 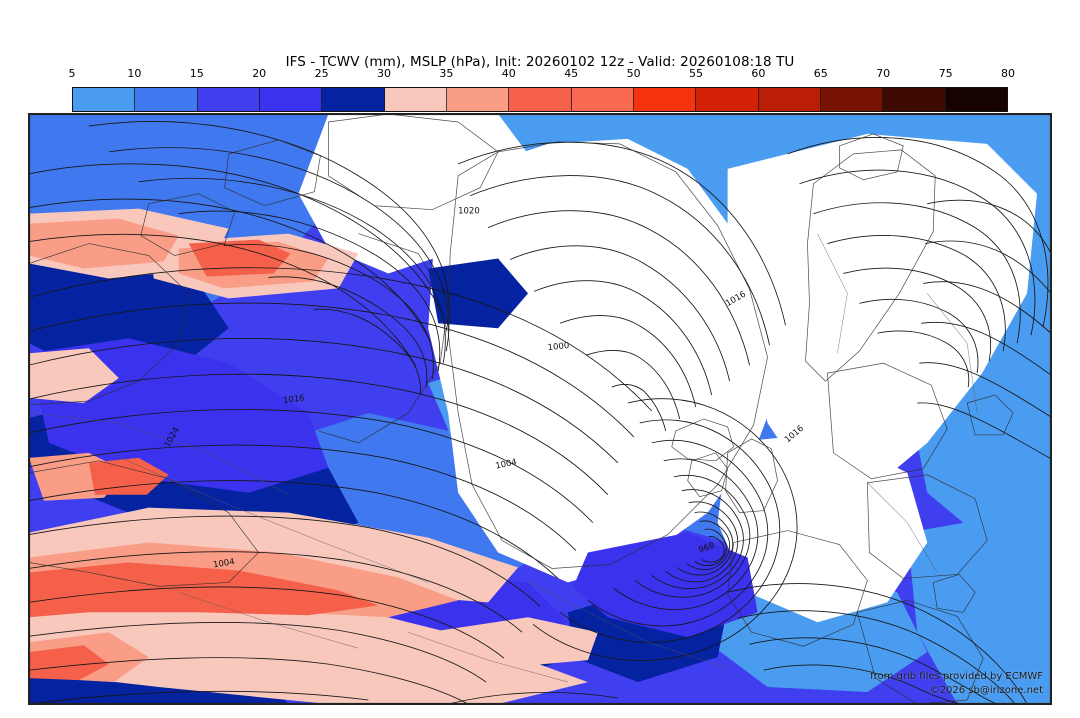 What do you see at coordinates (104, 243) in the screenshot?
I see `tcwv-band-35-40-a` at bounding box center [104, 243].